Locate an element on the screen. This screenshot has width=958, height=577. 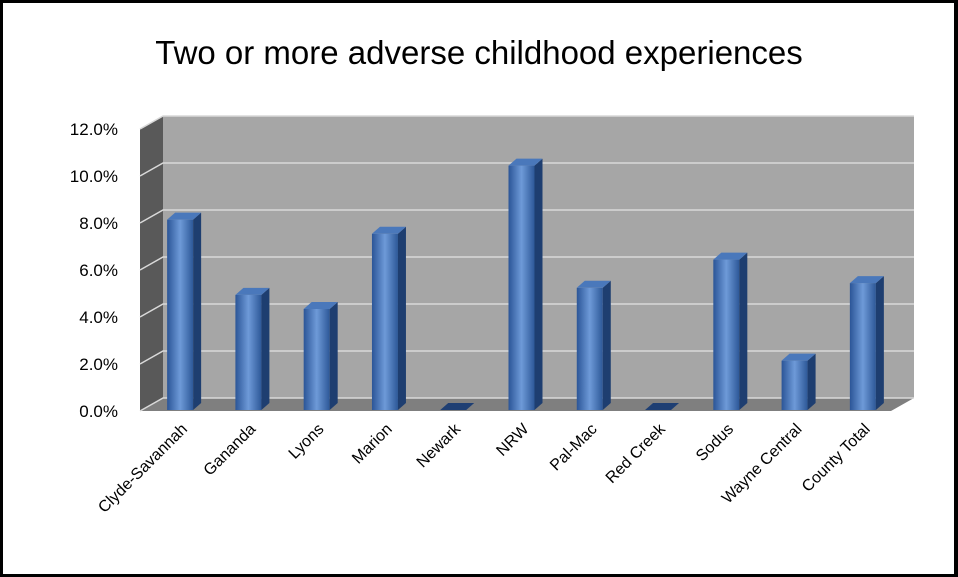
x-category-label: Sodus is located at coordinates (715, 443).